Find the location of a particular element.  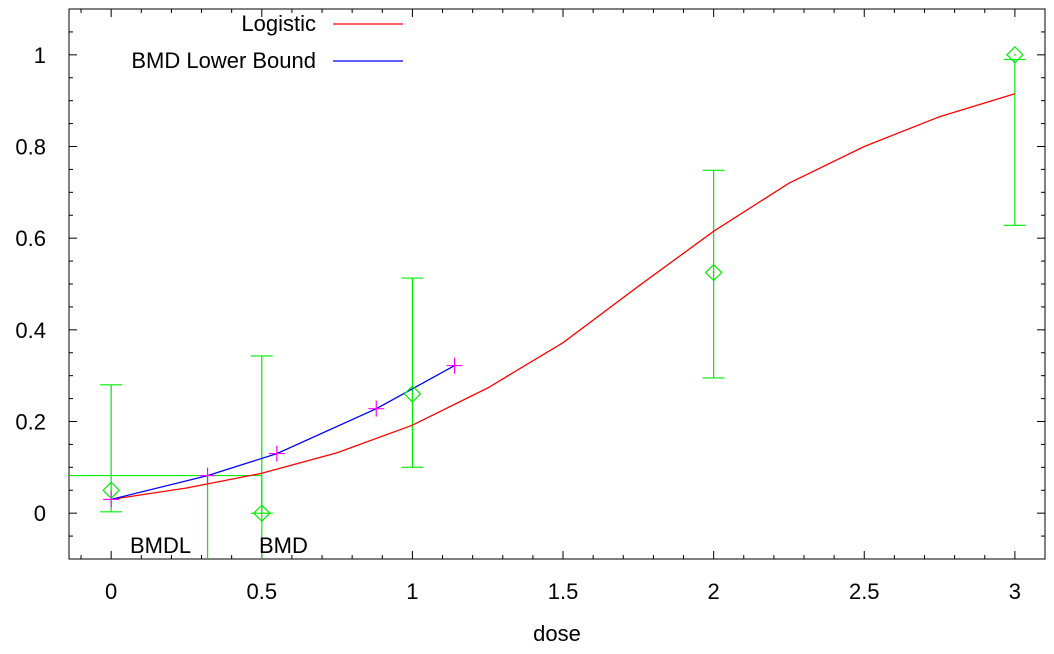

x-tick-label: 3 is located at coordinates (1015, 591).